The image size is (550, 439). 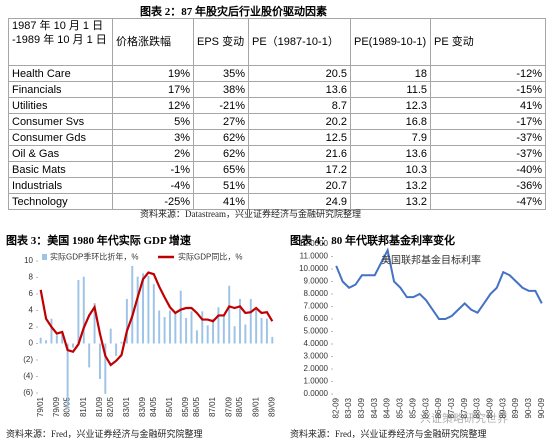 I want to click on table-cell: 12.5, so click(x=299, y=137).